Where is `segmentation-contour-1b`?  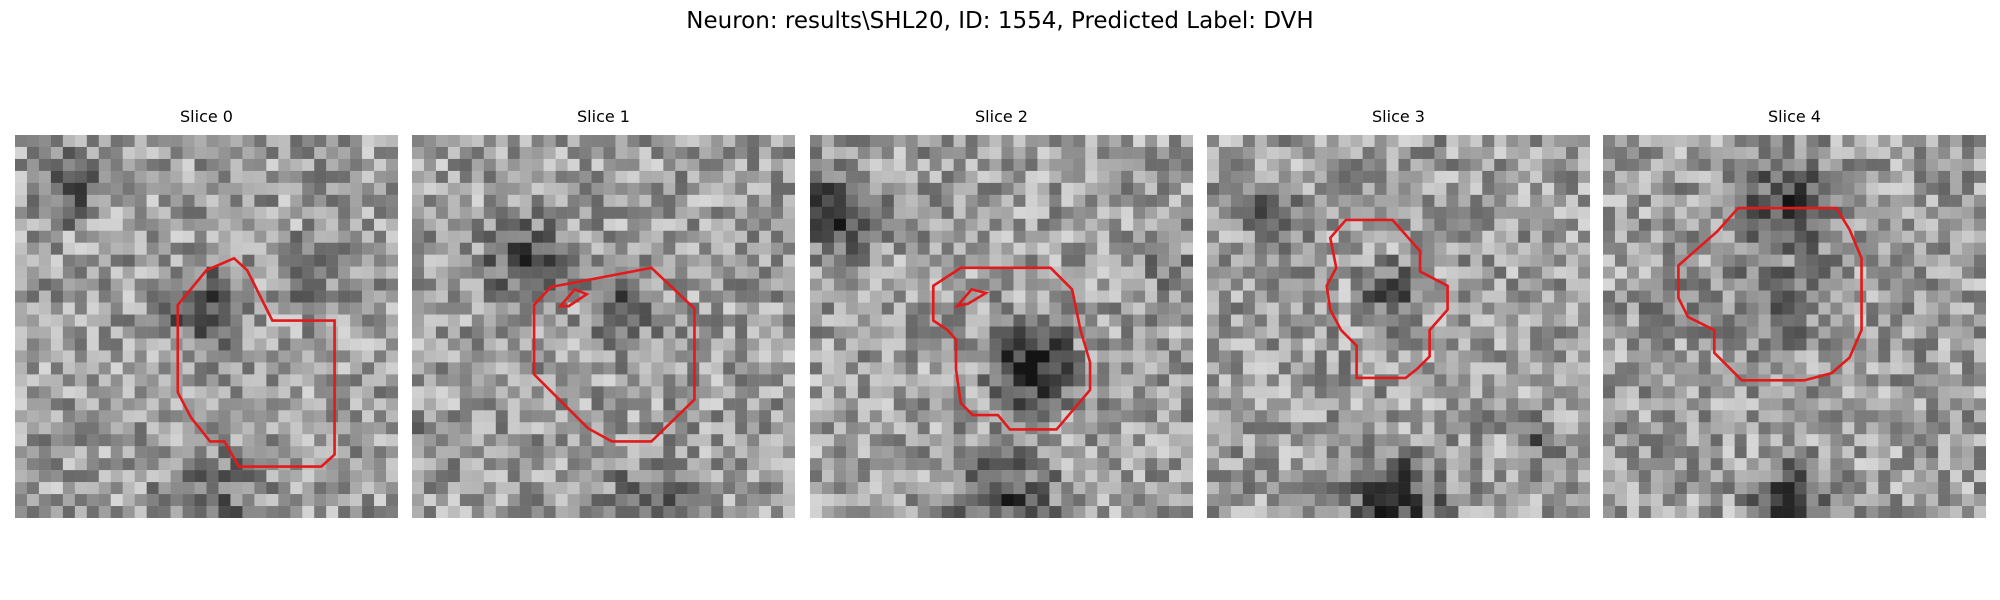 segmentation-contour-1b is located at coordinates (573, 297).